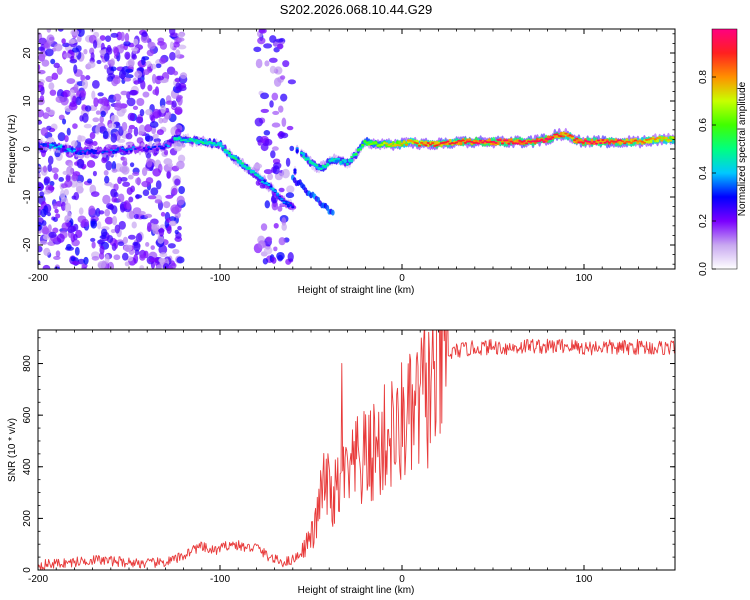 The image size is (750, 600). What do you see at coordinates (724, 149) in the screenshot?
I see `colorbar-gradient` at bounding box center [724, 149].